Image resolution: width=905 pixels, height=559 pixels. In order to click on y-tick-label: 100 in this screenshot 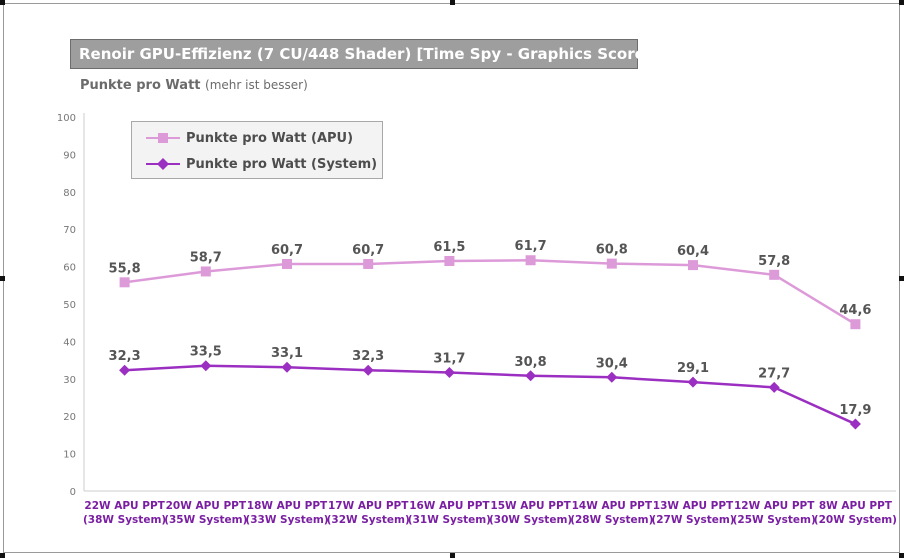, I will do `click(66, 118)`.